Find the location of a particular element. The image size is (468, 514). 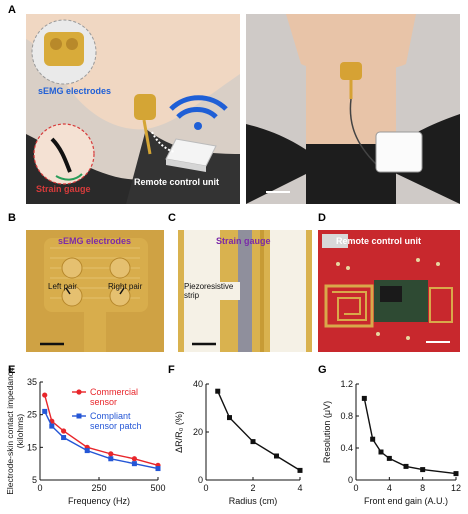

panel-label-c: C is located at coordinates (172, 218).